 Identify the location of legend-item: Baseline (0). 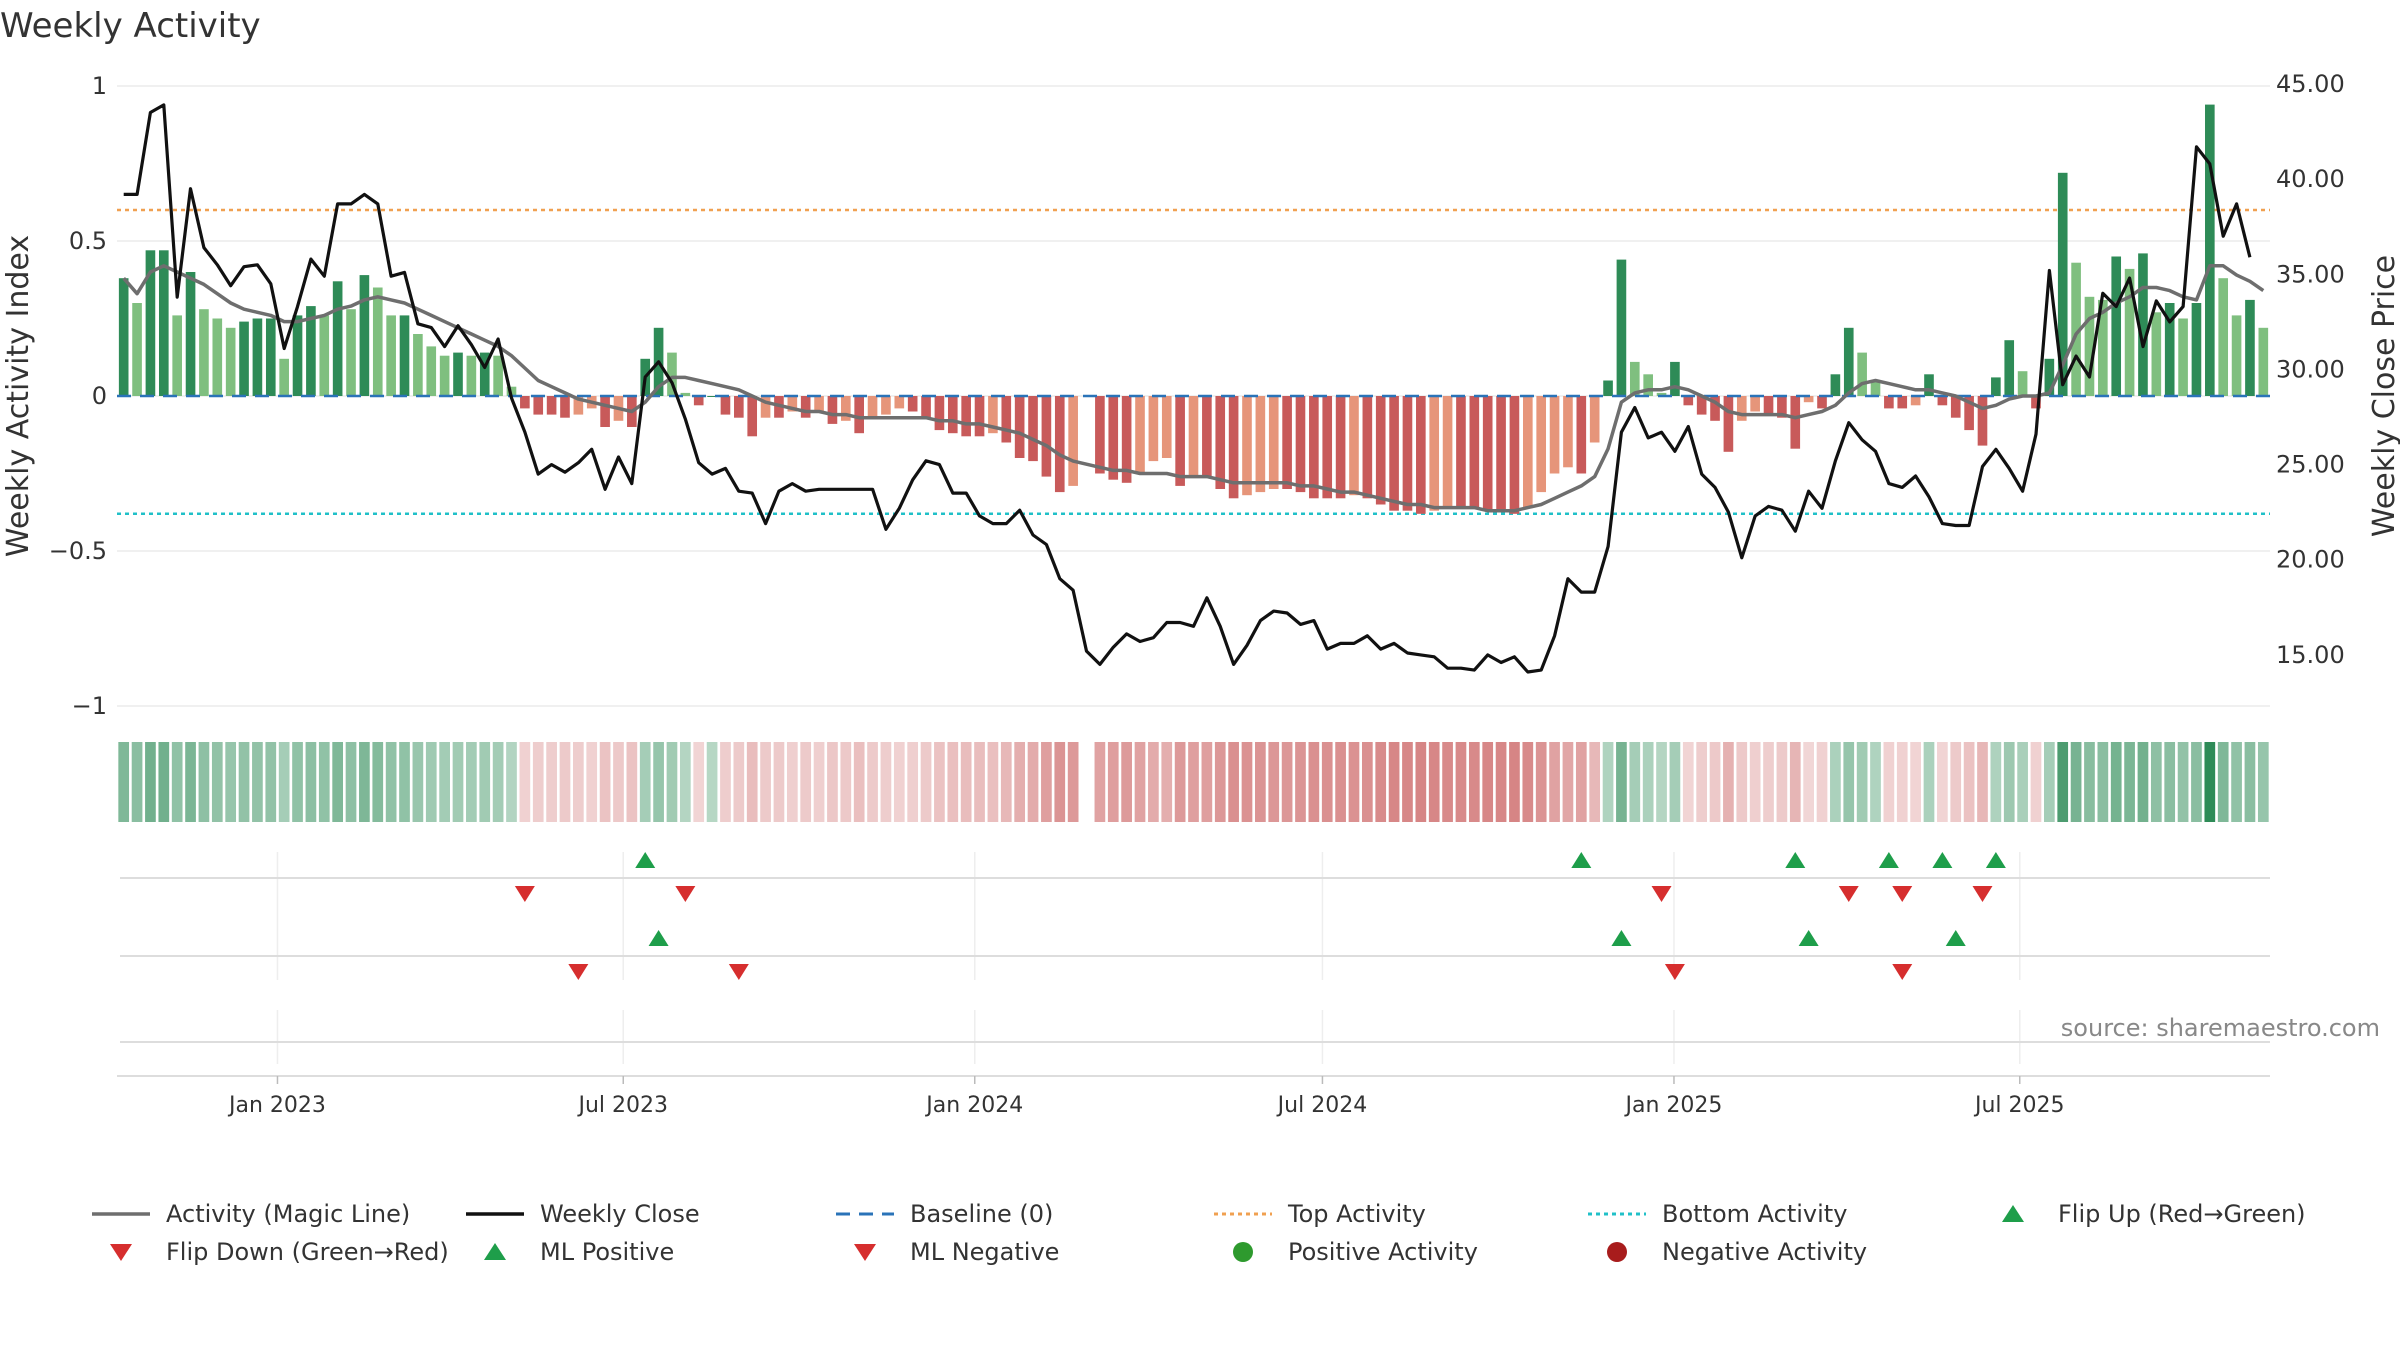
(943, 1214).